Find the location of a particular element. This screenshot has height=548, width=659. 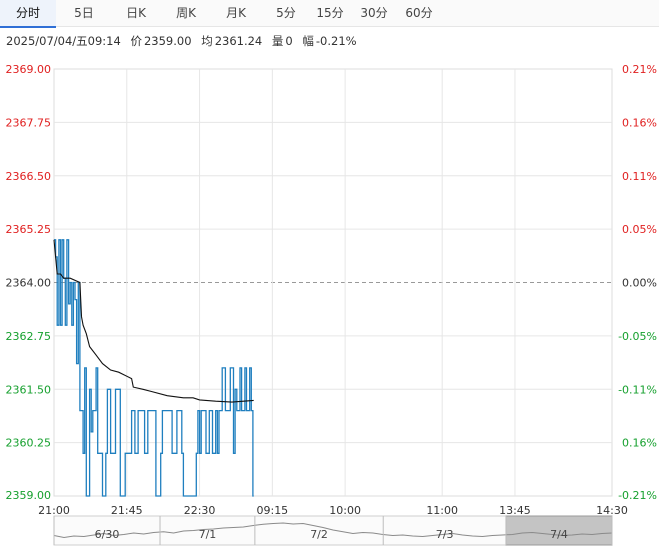

info-avg: 2361.24 is located at coordinates (238, 41).